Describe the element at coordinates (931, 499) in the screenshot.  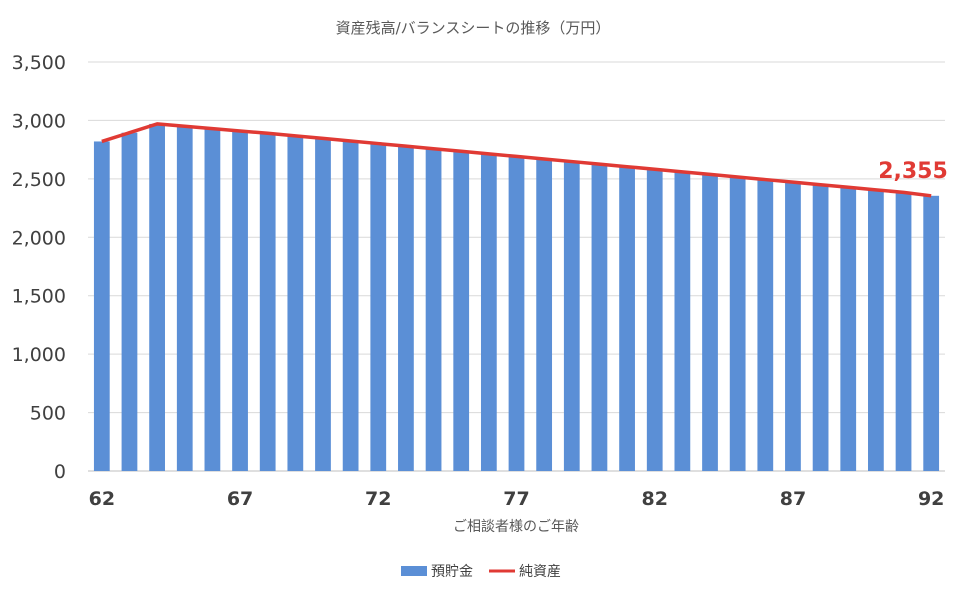
I see `x-tick-label: 92` at that location.